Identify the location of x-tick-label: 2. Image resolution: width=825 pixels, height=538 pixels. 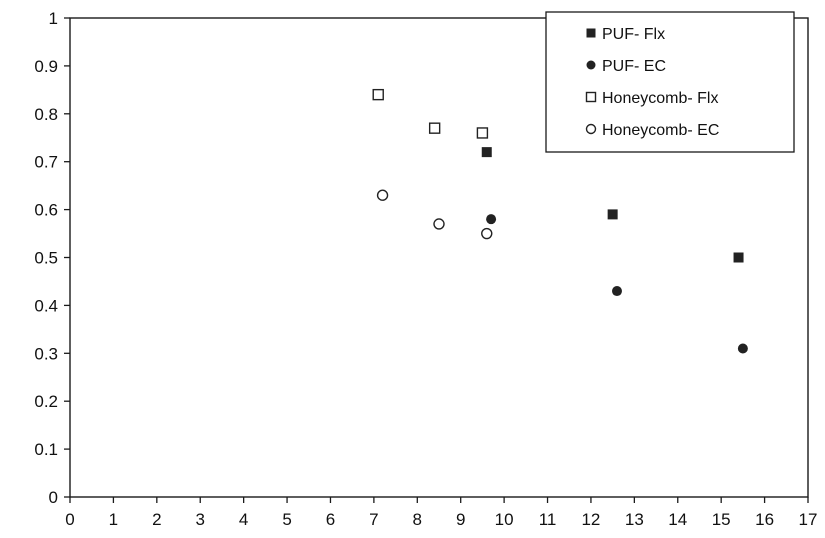
(156, 519).